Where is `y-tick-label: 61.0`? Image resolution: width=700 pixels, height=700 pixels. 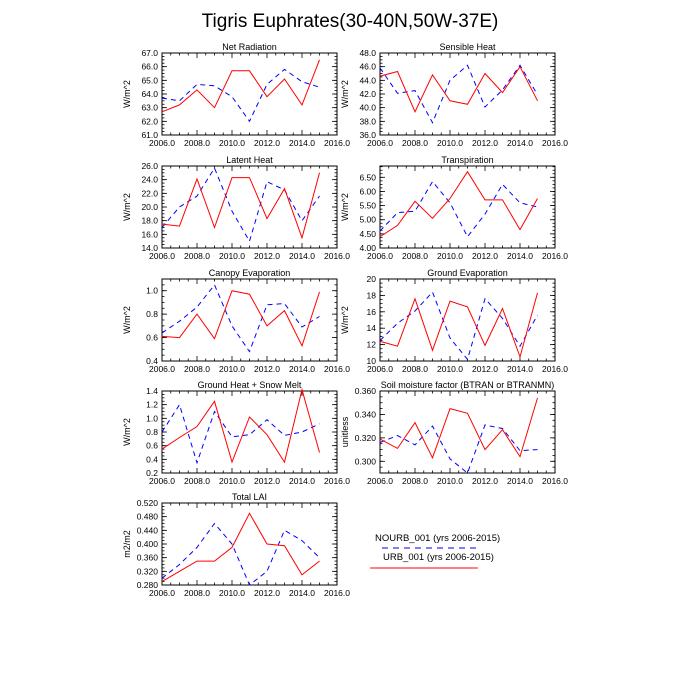
y-tick-label: 61.0 is located at coordinates (149, 135).